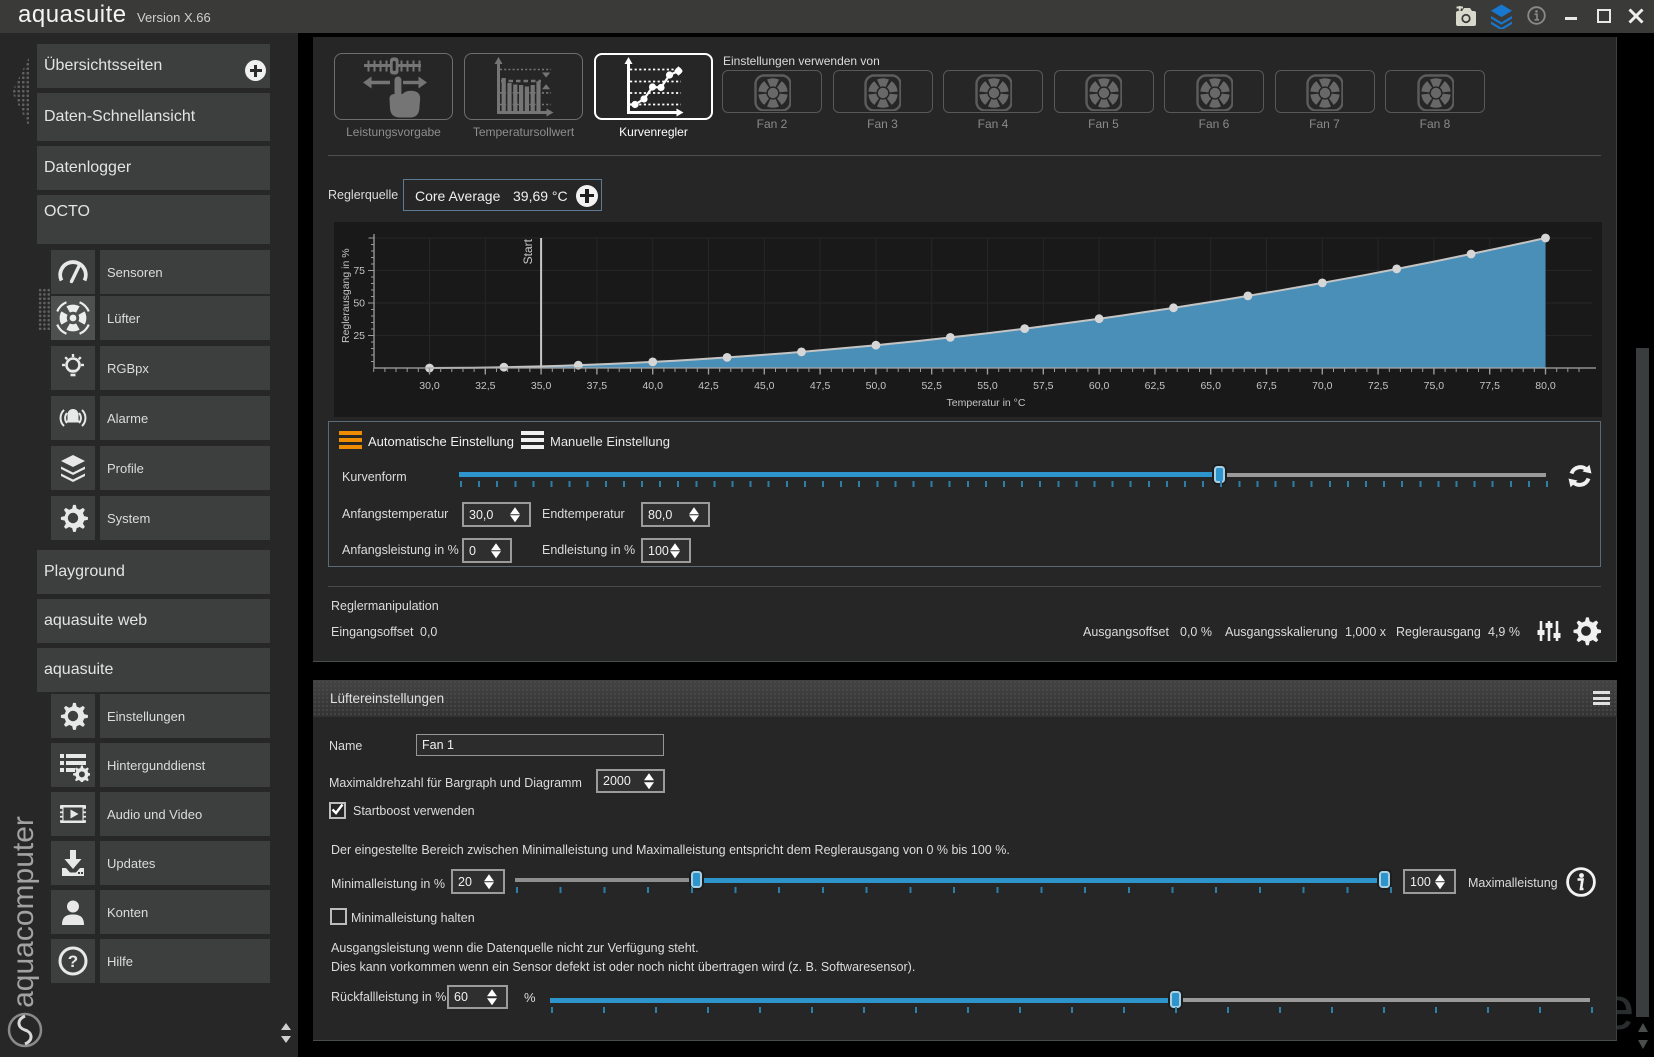  What do you see at coordinates (485, 386) in the screenshot?
I see `svg-text: 32,5` at bounding box center [485, 386].